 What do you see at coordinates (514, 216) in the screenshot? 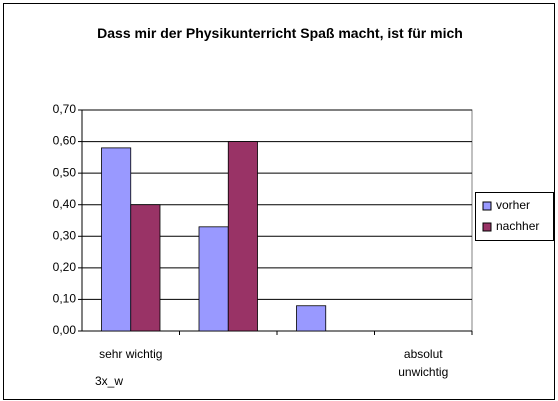
I see `legend-box` at bounding box center [514, 216].